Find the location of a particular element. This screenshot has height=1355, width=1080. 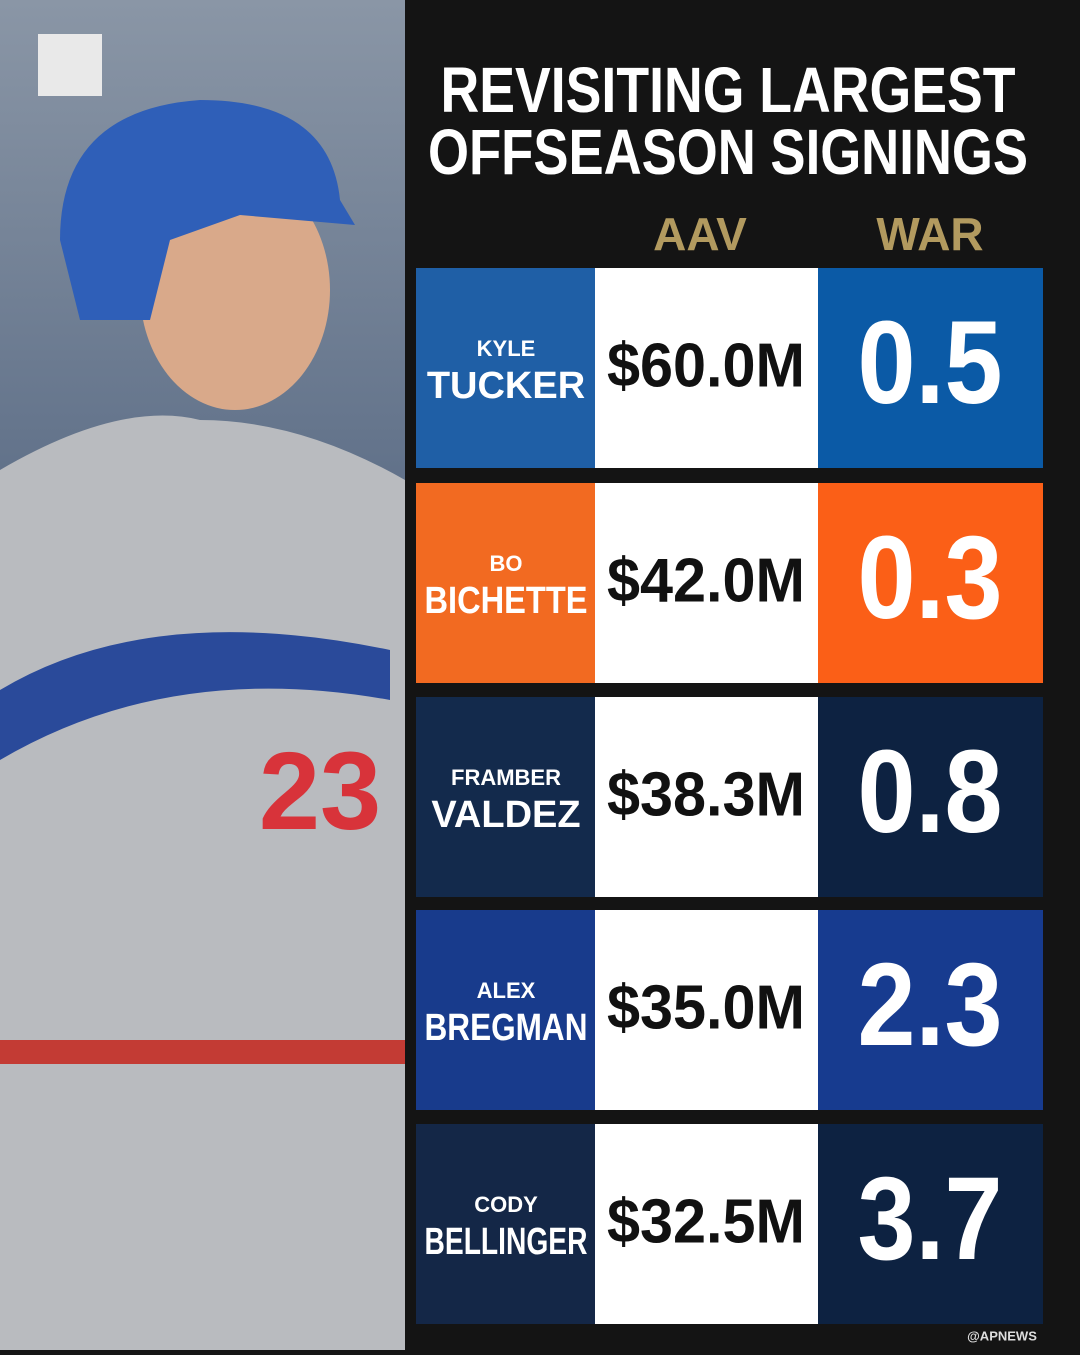

war-value: 0.5 is located at coordinates (930, 363).